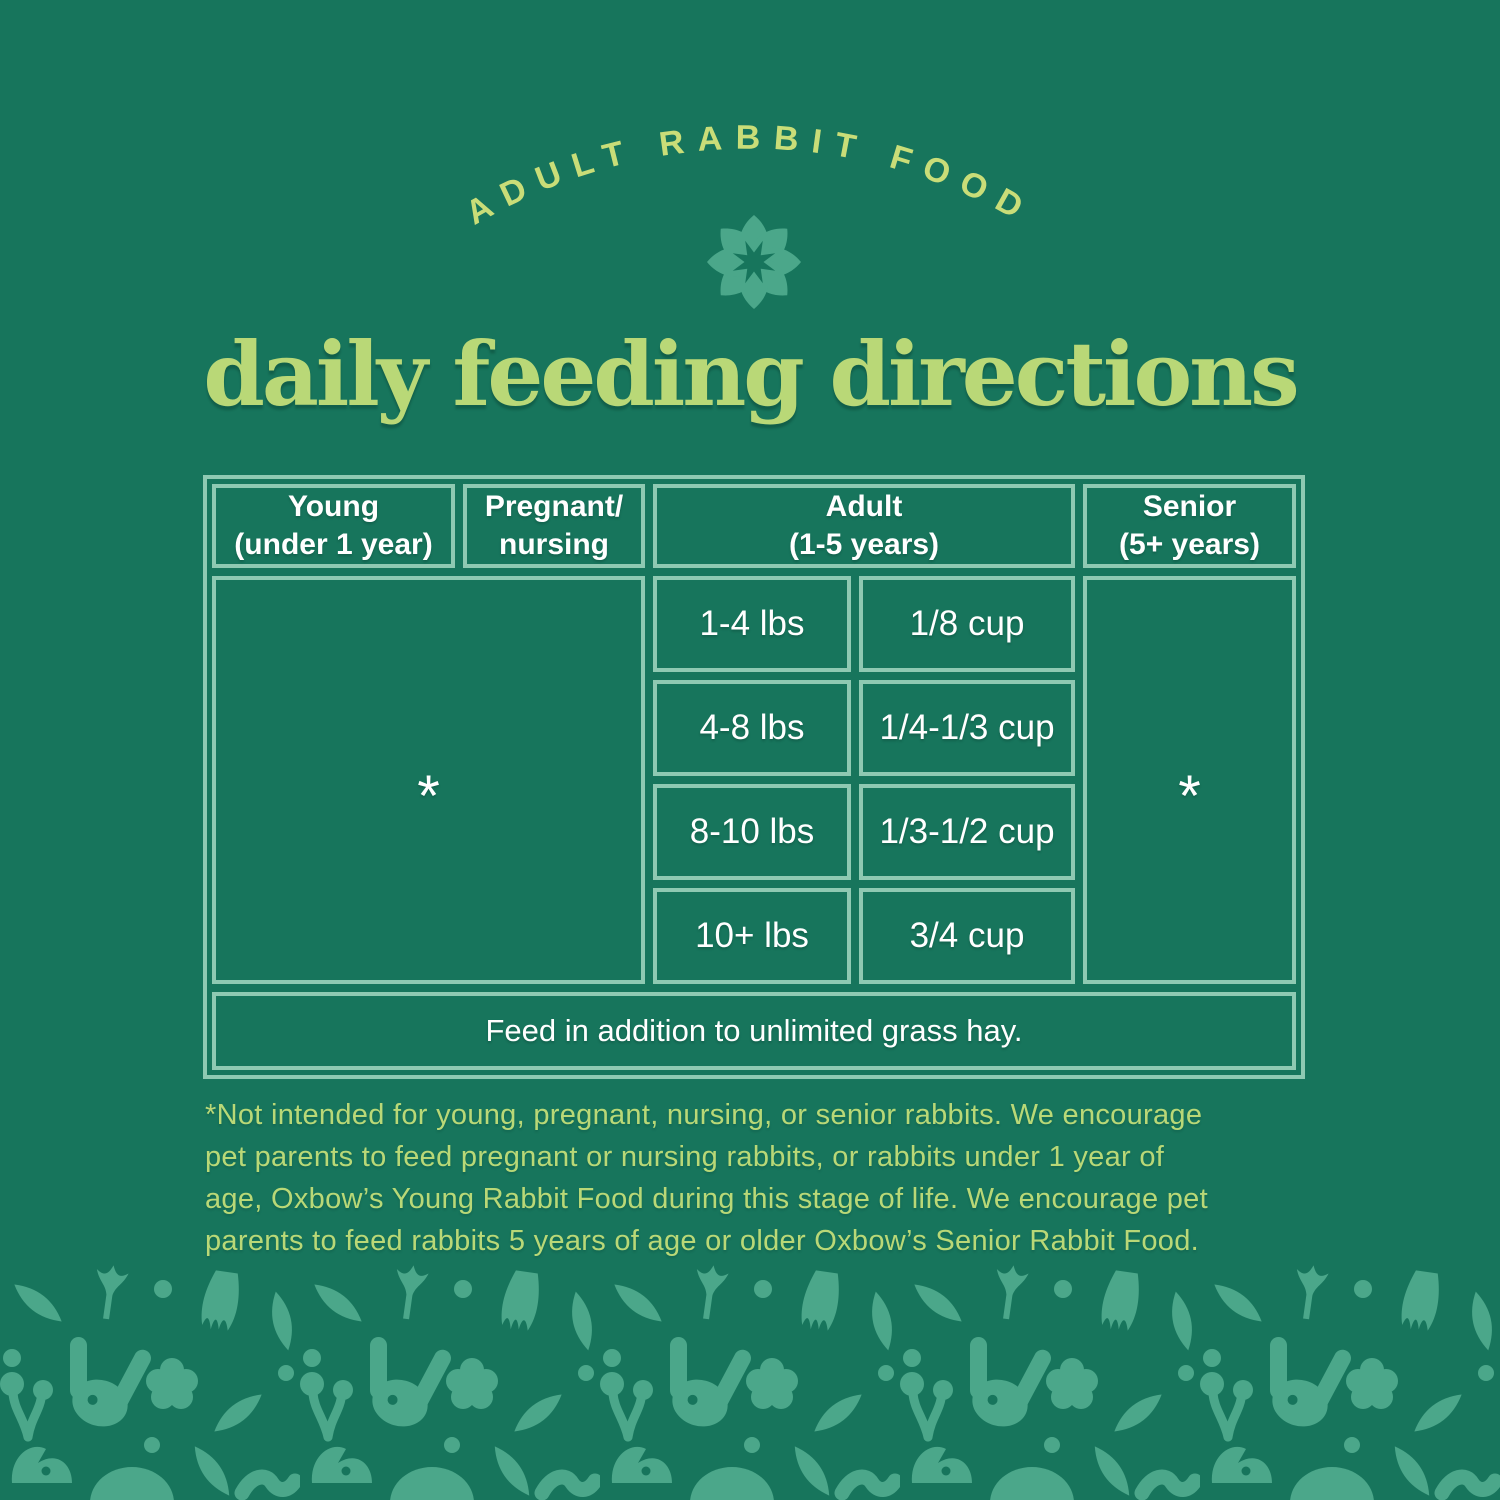 This screenshot has height=1500, width=1500. I want to click on column-header-senior: Senior (5+ years), so click(1189, 526).